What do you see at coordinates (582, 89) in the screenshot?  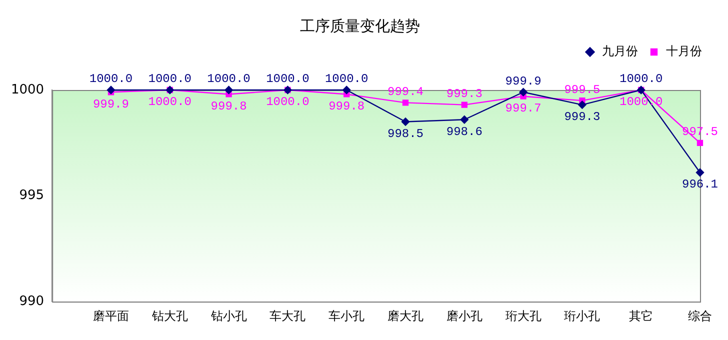 I see `data-label: 999.5` at bounding box center [582, 89].